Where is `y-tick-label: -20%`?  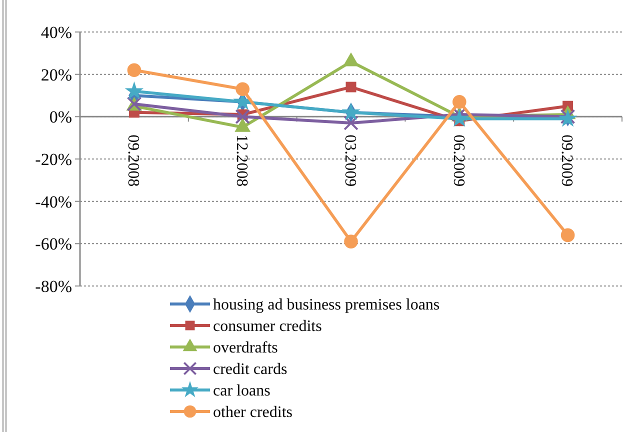 y-tick-label: -20% is located at coordinates (53, 159).